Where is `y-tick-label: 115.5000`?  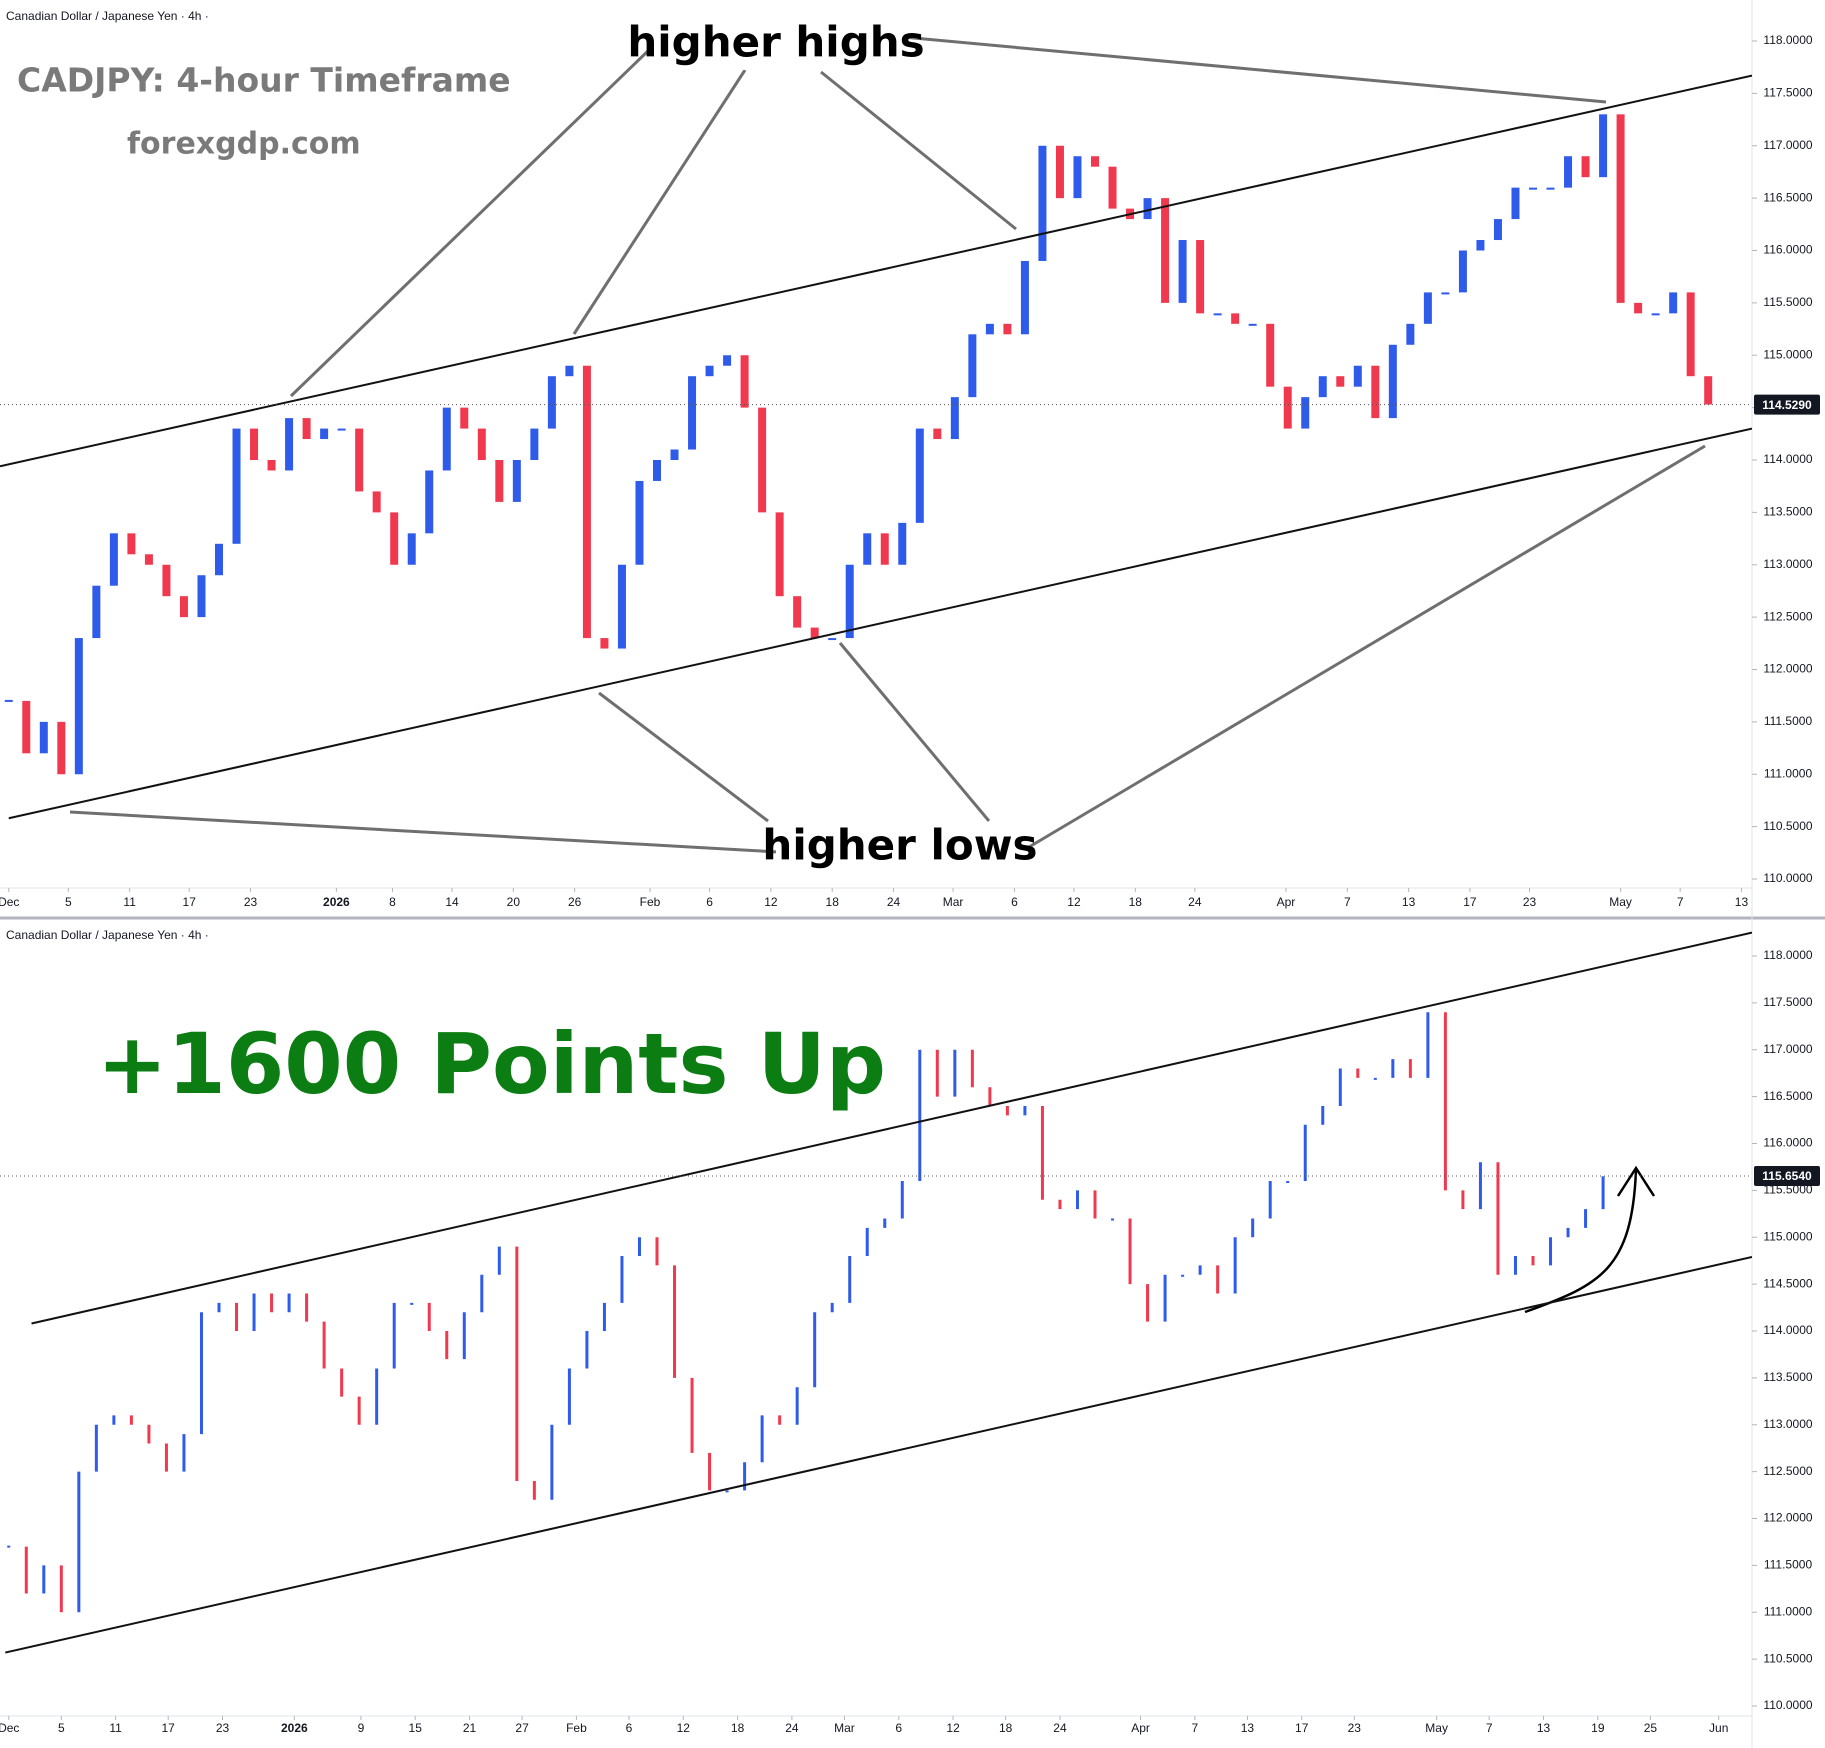 y-tick-label: 115.5000 is located at coordinates (1787, 1190).